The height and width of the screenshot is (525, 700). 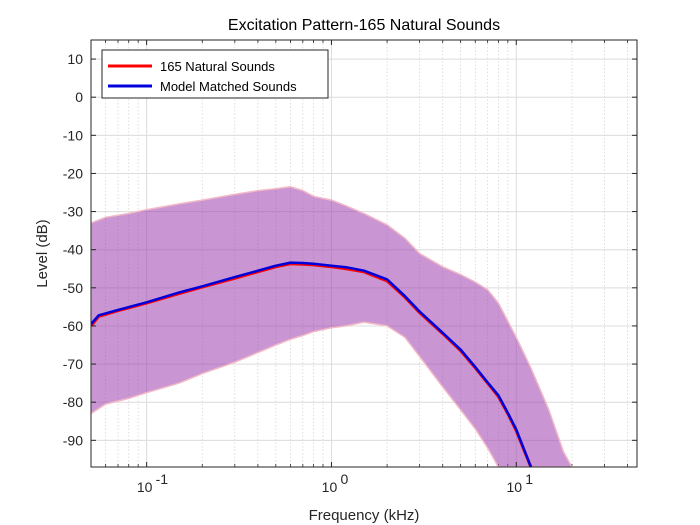 I want to click on x-tick-exponent: 1, so click(x=529, y=479).